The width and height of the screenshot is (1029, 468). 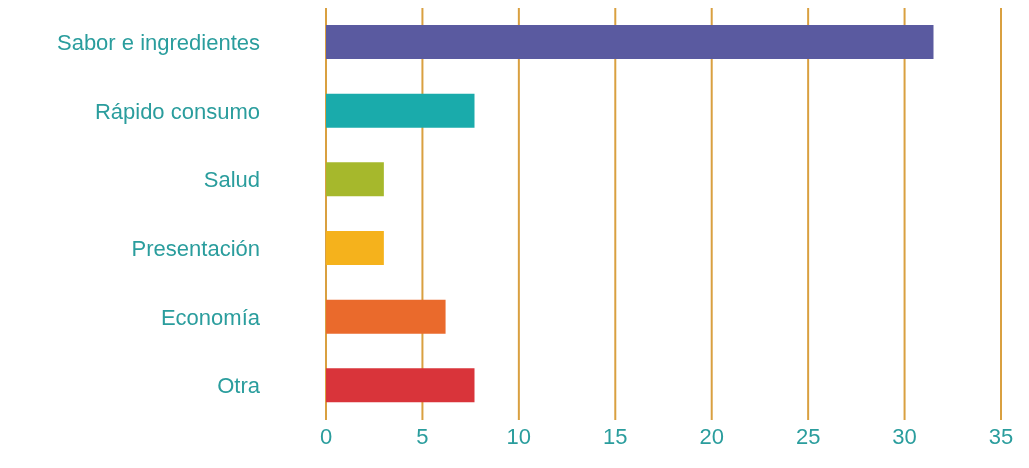 I want to click on x-tick-label: 5, so click(x=422, y=436).